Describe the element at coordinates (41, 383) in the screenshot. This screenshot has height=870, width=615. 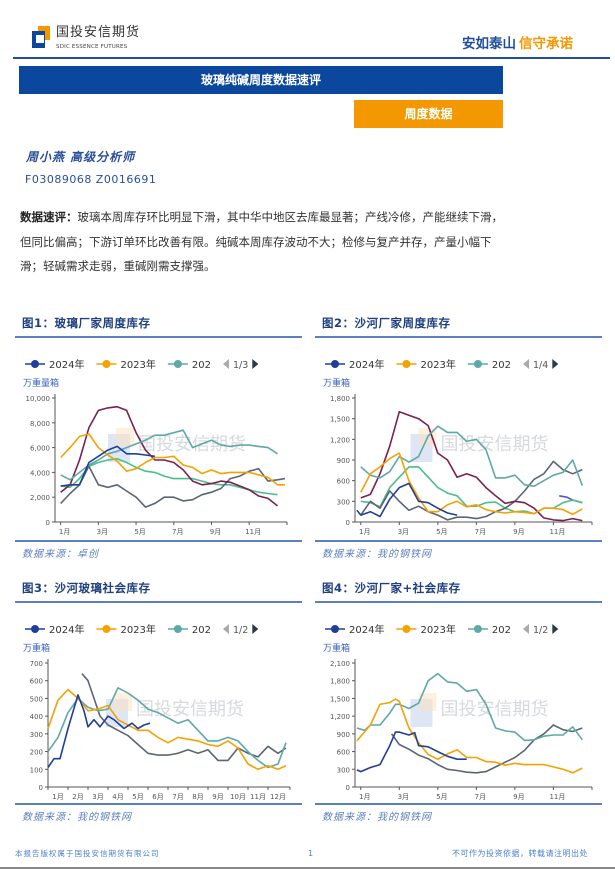
I see `y-axis-unit: 万重量箱` at that location.